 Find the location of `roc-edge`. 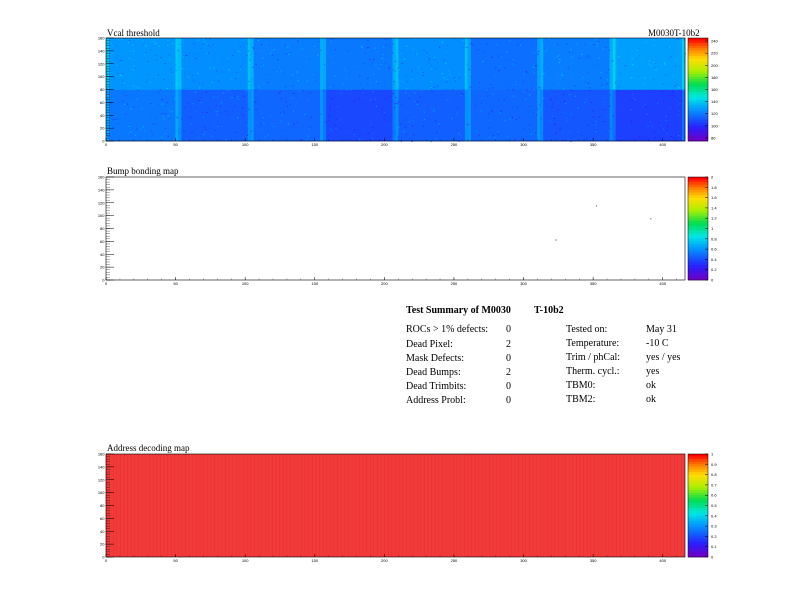

roc-edge is located at coordinates (611, 64).